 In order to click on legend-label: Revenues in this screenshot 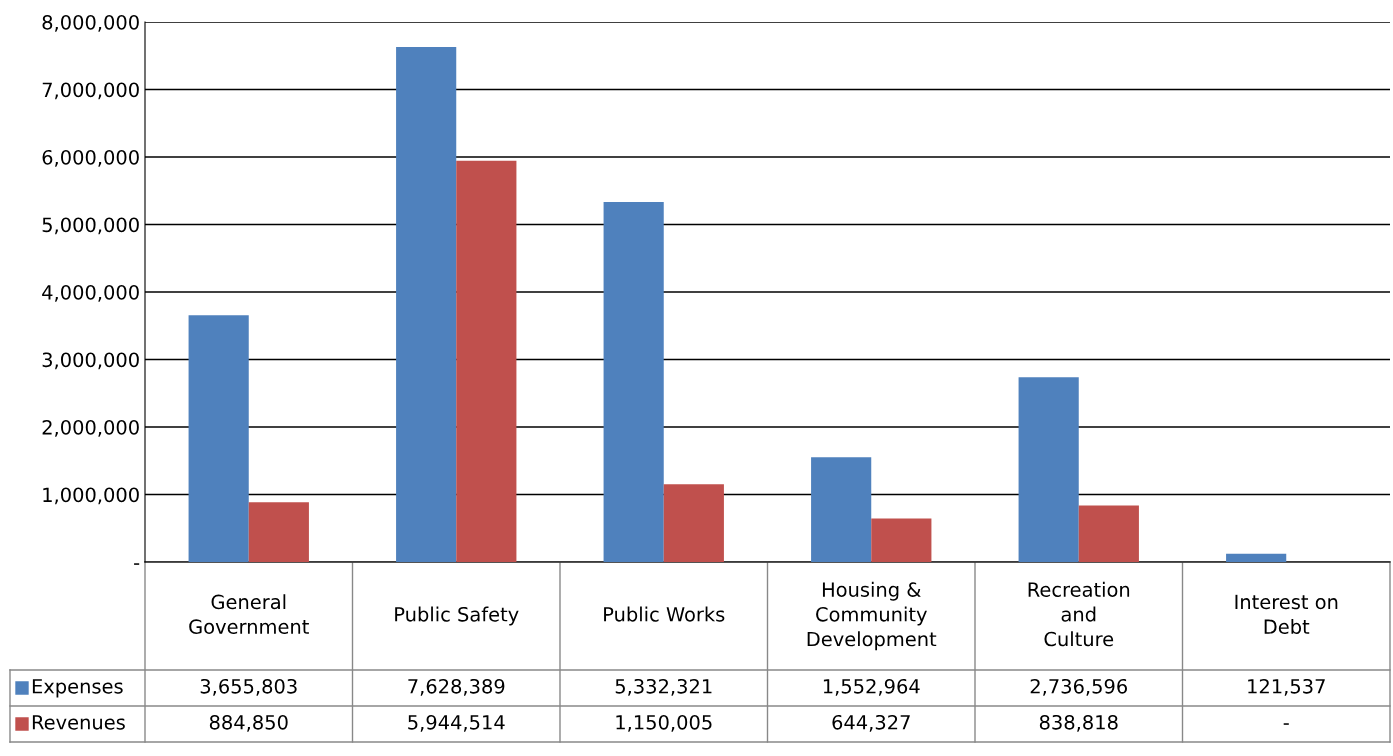, I will do `click(78, 722)`.